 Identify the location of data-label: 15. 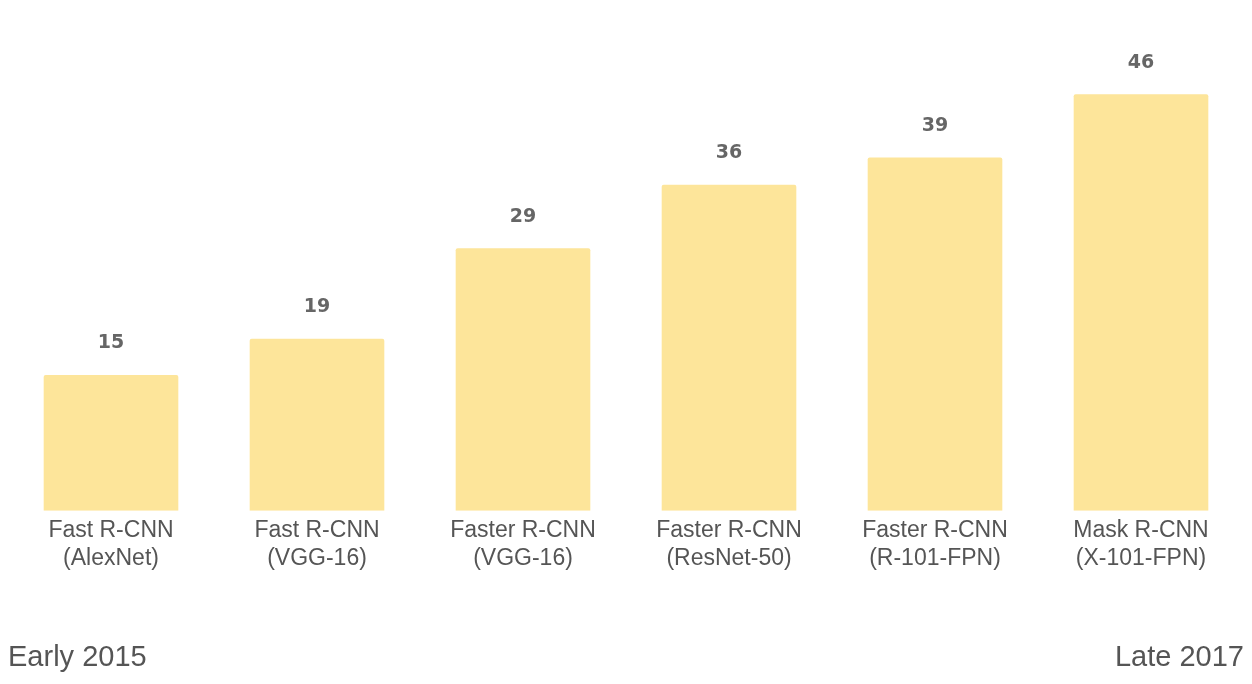
(111, 341).